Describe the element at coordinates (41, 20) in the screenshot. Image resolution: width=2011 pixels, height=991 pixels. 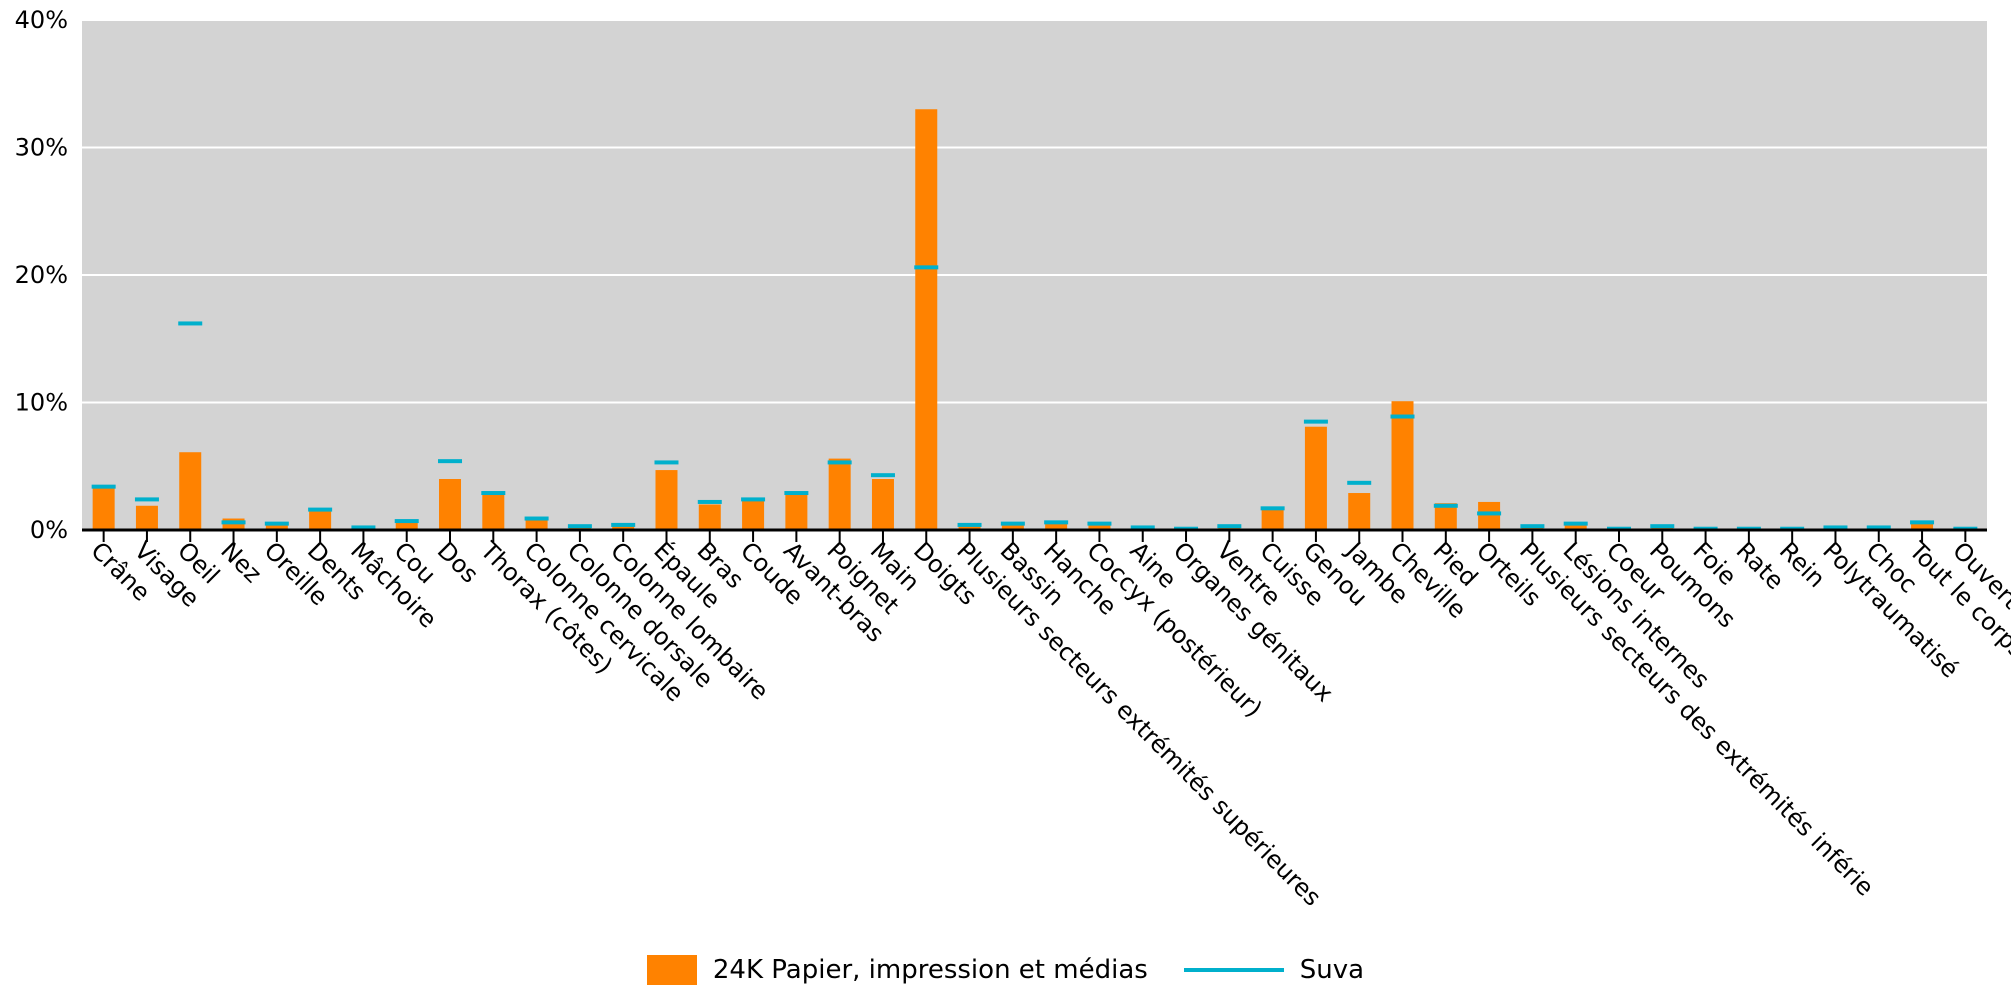
I see `y-tick-label: 40%` at that location.